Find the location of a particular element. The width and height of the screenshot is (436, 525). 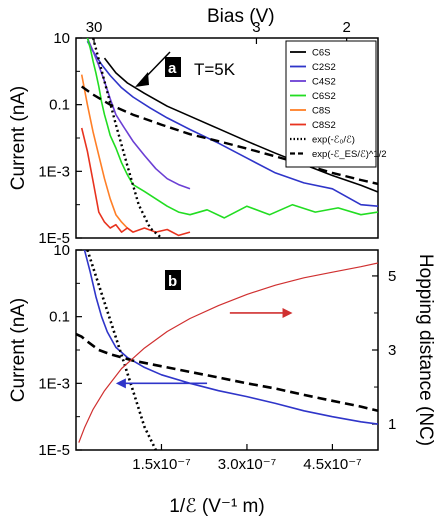

panel-b-y-tick-label: 0.1 is located at coordinates (59, 317).